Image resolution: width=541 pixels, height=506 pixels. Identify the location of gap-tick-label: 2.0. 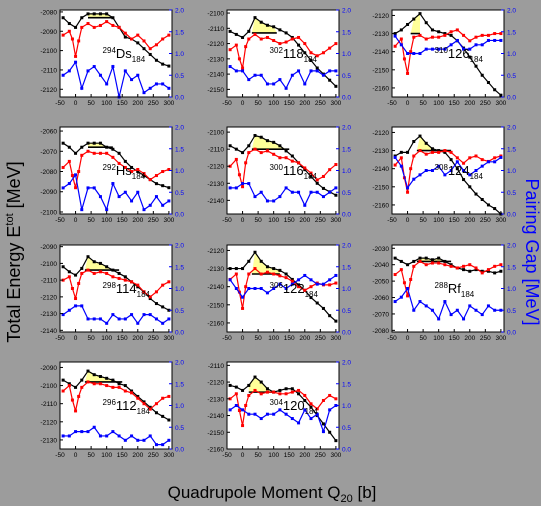
(511, 11).